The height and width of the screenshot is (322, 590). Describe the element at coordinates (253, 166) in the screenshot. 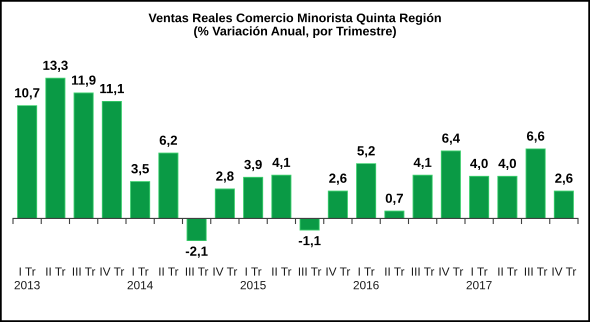

I see `data-label: 3,9` at that location.